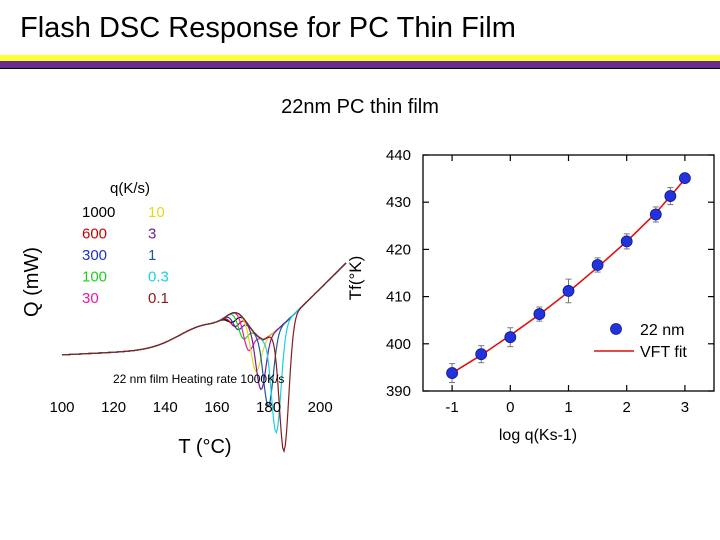 The height and width of the screenshot is (540, 720). Describe the element at coordinates (398, 344) in the screenshot. I see `vft-y-tick-label: 400` at that location.